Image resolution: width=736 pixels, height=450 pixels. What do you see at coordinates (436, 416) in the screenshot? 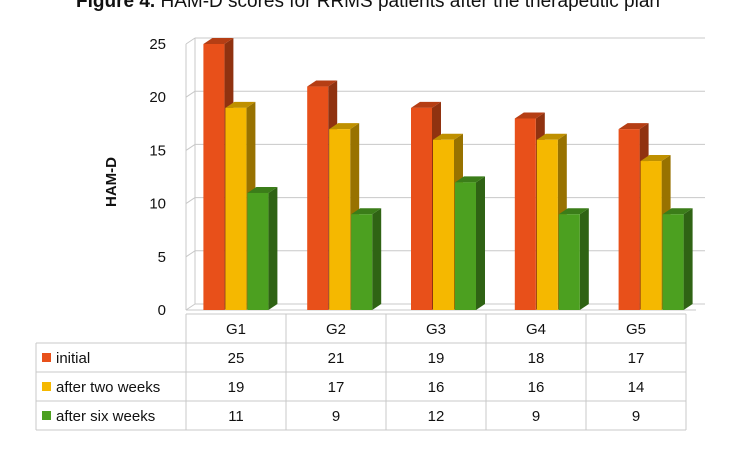
I see `data-label: 12` at bounding box center [436, 416].